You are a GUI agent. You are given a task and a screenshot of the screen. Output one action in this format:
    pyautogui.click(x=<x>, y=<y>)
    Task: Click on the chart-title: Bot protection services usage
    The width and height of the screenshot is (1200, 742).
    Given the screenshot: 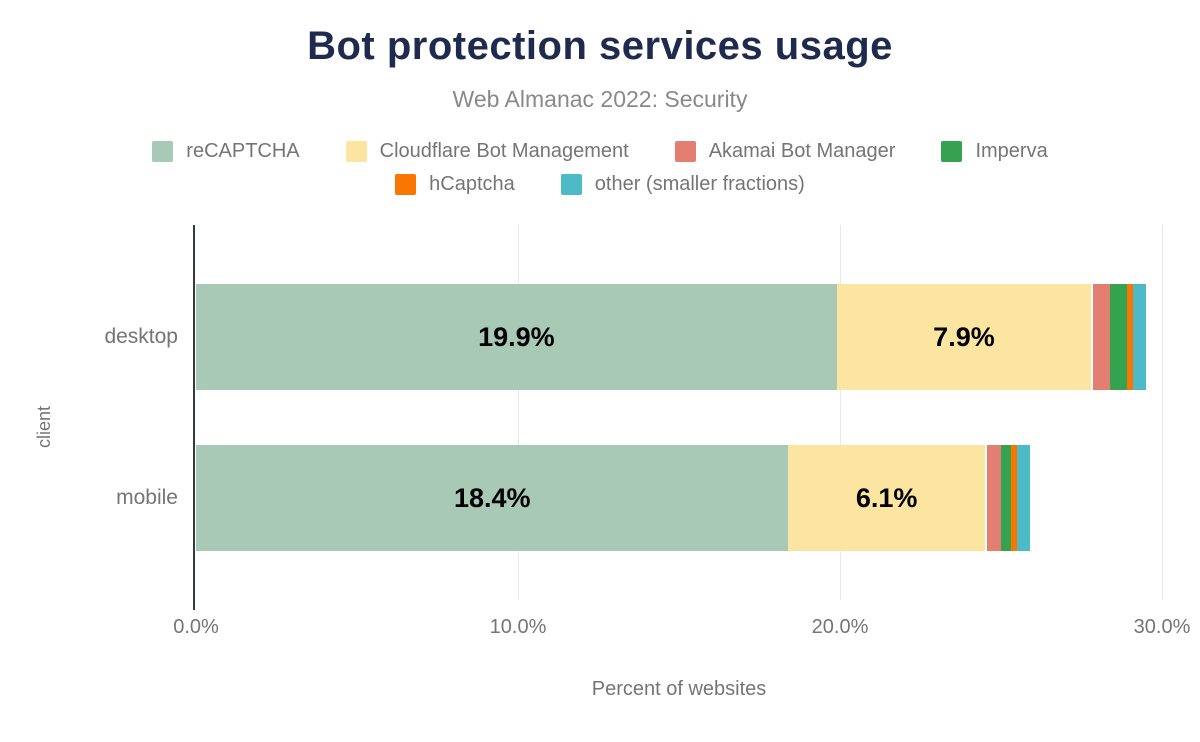 What is the action you would take?
    pyautogui.click(x=600, y=46)
    